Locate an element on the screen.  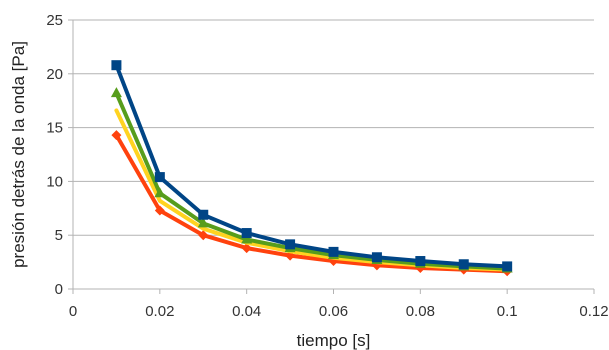
x-tick-label-5: 0.1 is located at coordinates (507, 311).